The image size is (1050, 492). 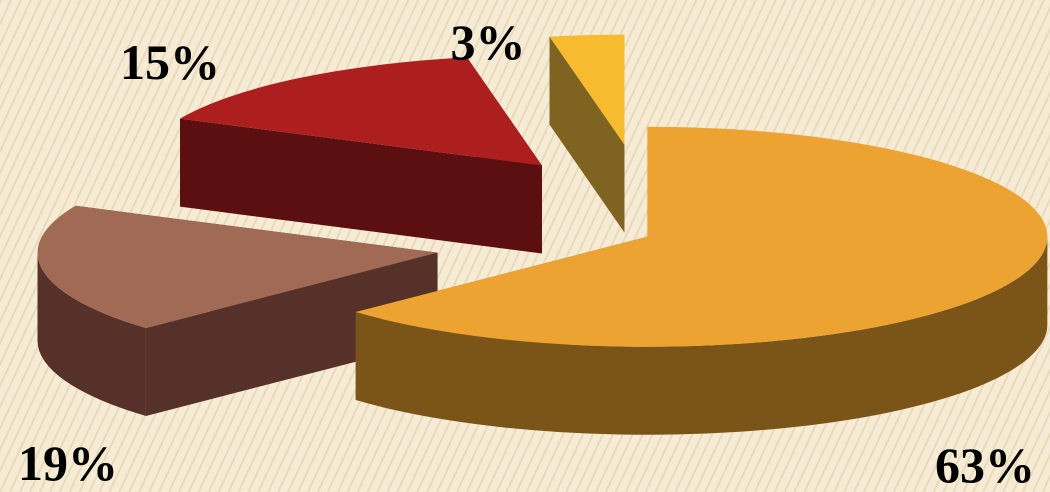 I want to click on pie-slice-3-top, so click(x=587, y=89).